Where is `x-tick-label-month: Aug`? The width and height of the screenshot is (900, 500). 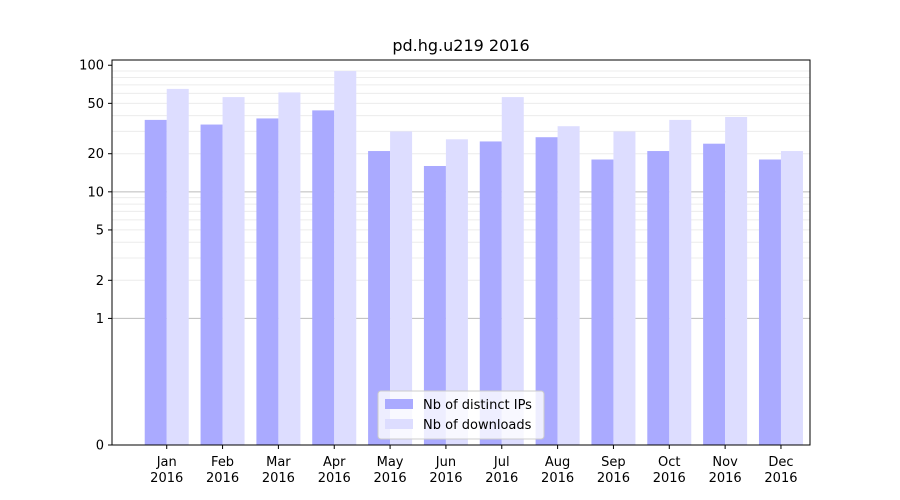 x-tick-label-month: Aug is located at coordinates (557, 462).